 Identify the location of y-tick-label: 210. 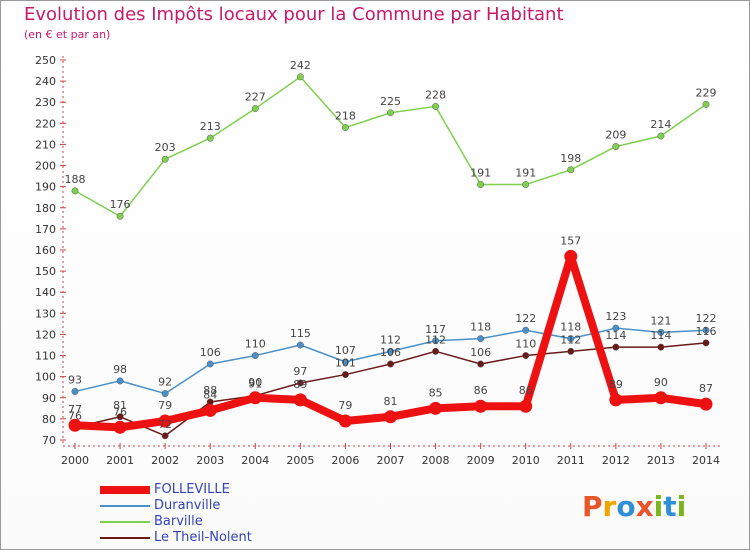
(45, 144).